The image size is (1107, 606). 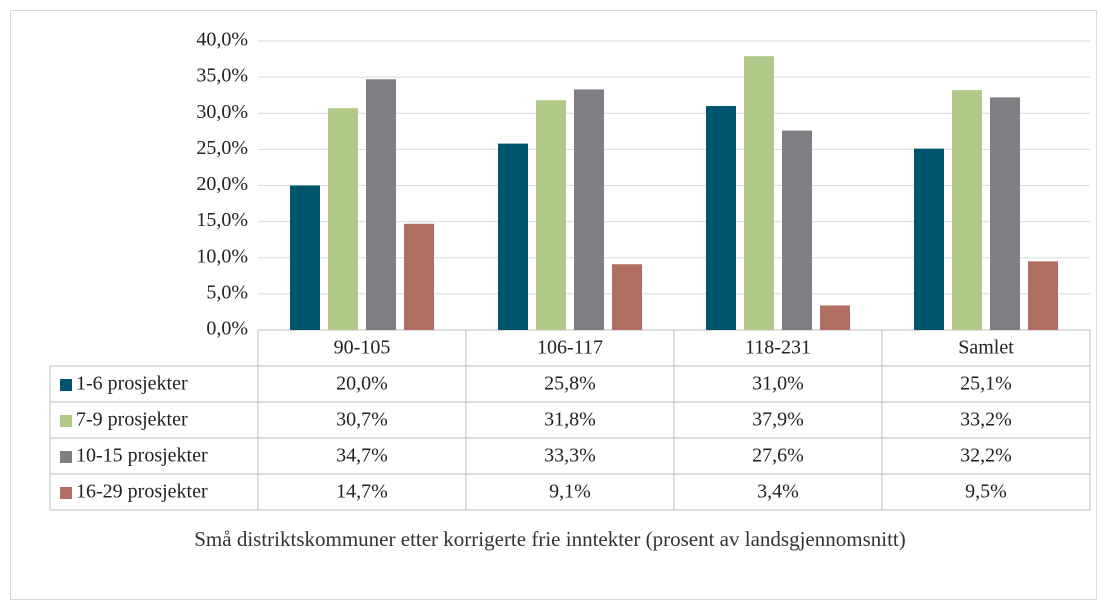 What do you see at coordinates (222, 112) in the screenshot?
I see `y-tick-label: 30,0%` at bounding box center [222, 112].